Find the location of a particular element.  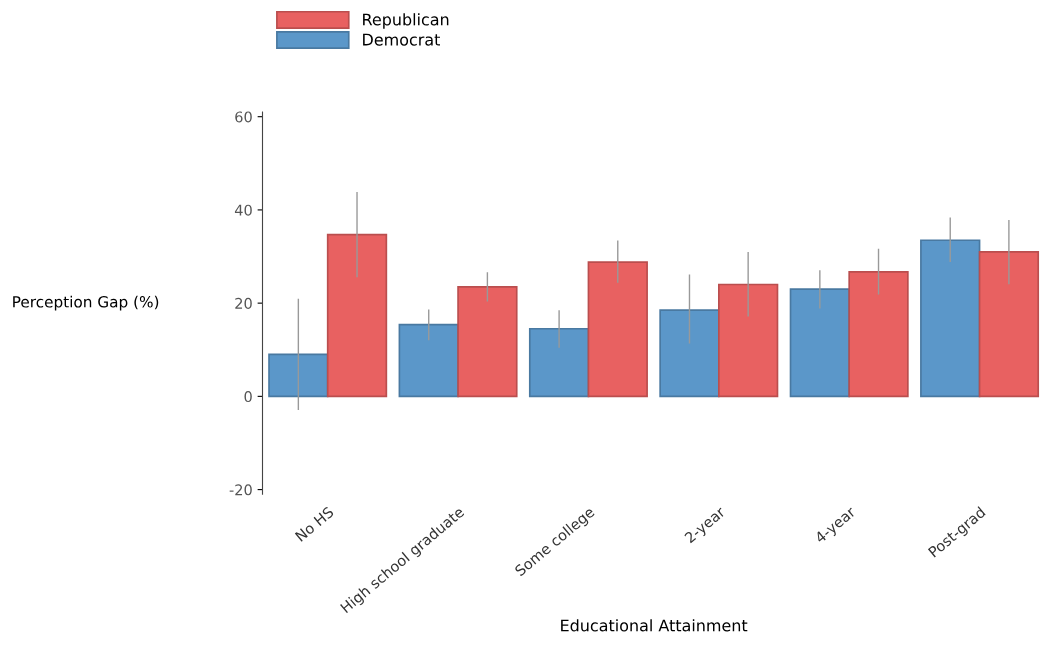

legend-label: Democrat is located at coordinates (401, 39).